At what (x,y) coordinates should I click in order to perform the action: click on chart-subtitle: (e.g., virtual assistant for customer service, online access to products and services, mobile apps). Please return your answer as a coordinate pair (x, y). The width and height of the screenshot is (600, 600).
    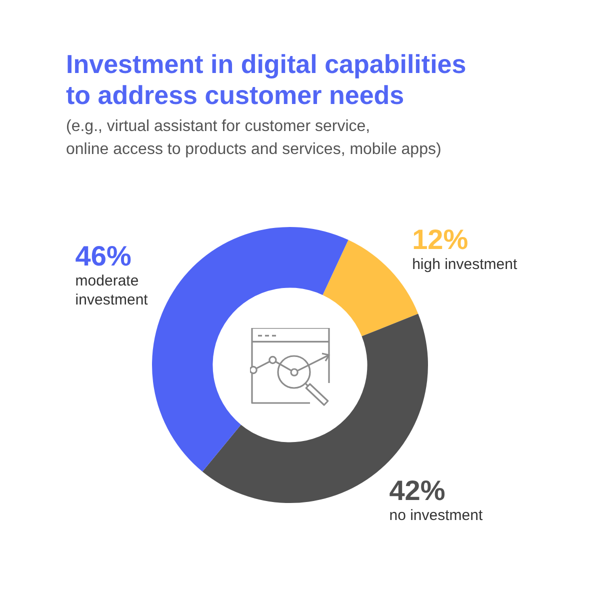
    Looking at the image, I should click on (254, 138).